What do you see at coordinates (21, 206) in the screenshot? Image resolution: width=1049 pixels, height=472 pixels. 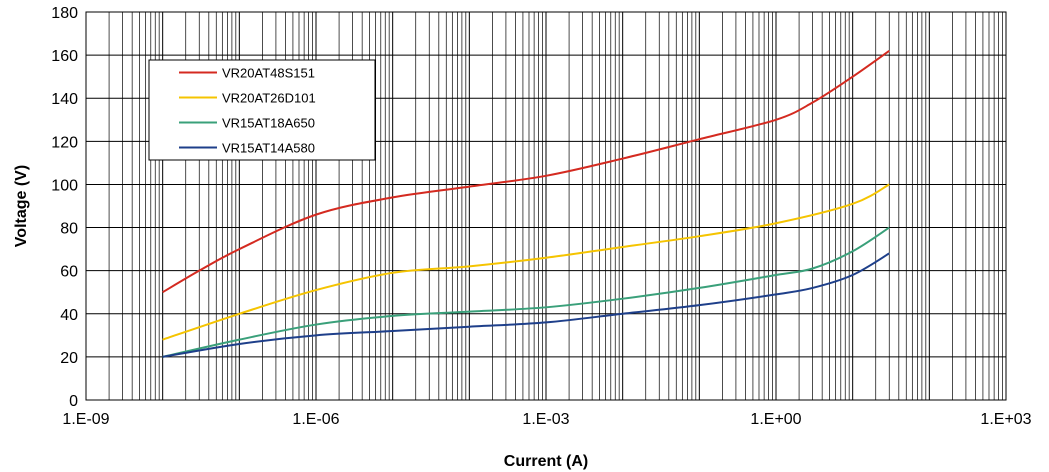 I see `y-axis-title: Voltage (V)` at bounding box center [21, 206].